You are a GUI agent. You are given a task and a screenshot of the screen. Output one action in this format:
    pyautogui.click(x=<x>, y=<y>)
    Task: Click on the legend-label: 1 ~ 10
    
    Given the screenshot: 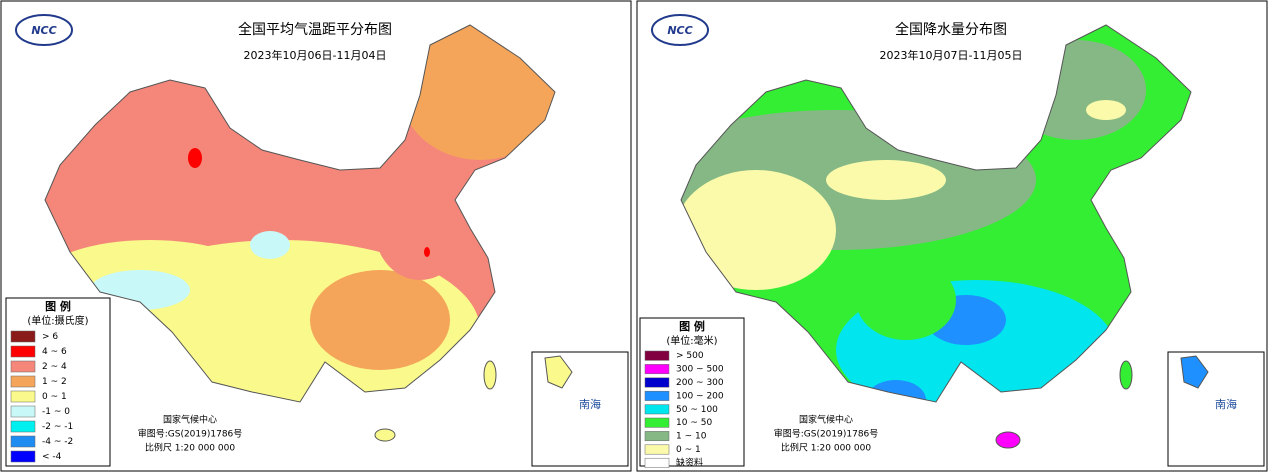 What is the action you would take?
    pyautogui.click(x=691, y=437)
    